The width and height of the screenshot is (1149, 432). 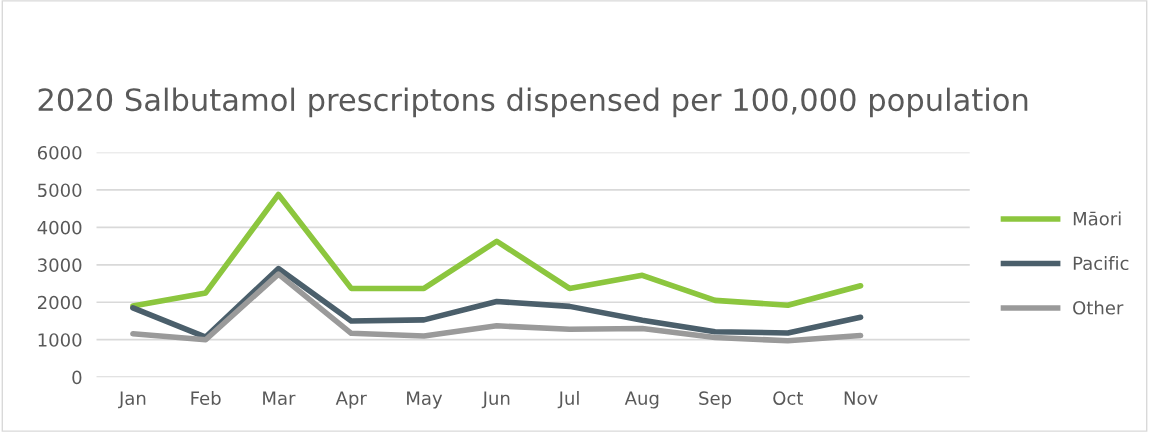 What do you see at coordinates (60, 302) in the screenshot?
I see `y-tick-label: 2000` at bounding box center [60, 302].